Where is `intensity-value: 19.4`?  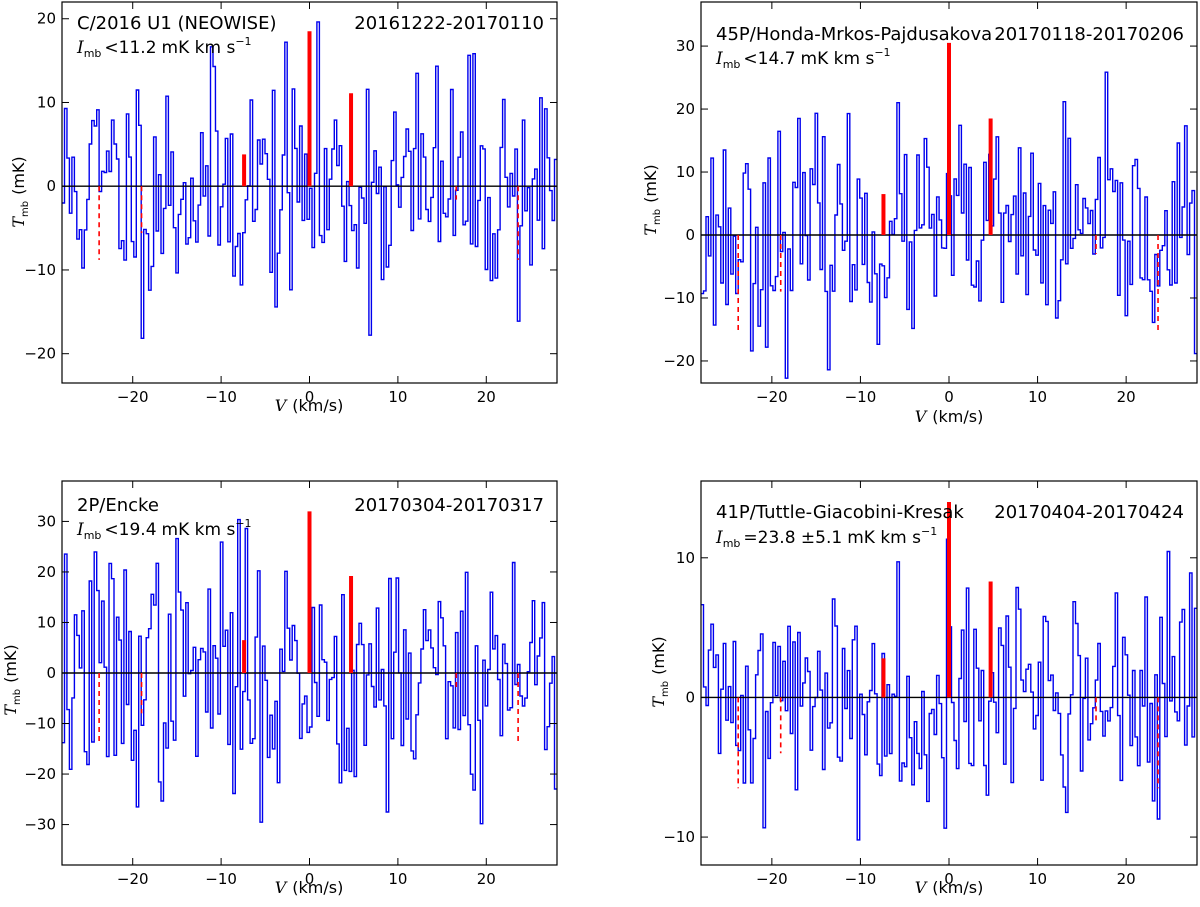 intensity-value: 19.4 is located at coordinates (138, 530).